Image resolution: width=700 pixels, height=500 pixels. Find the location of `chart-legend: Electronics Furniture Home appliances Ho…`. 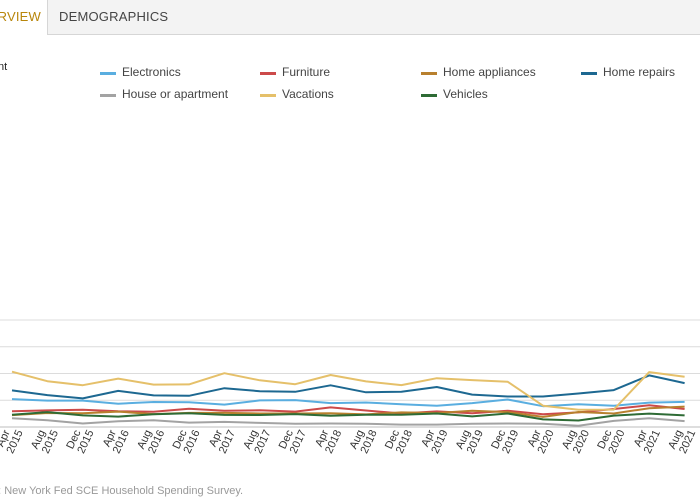

chart-legend: Electronics Furniture Home appliances Ho… is located at coordinates (350, 84).